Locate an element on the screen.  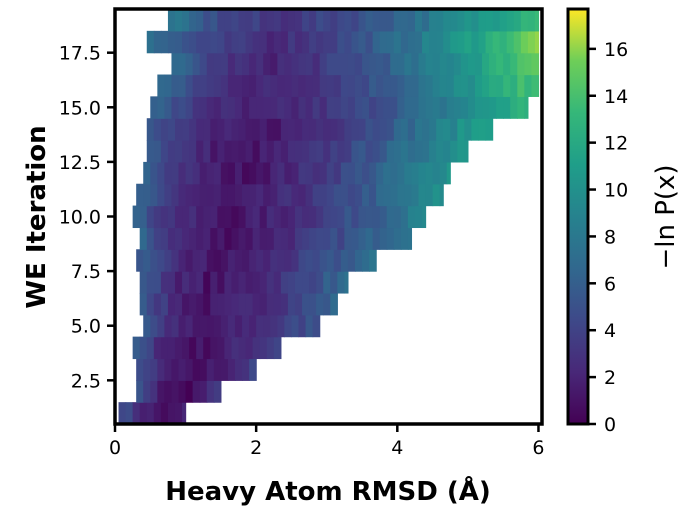
x-tick-label: 0 is located at coordinates (115, 448).